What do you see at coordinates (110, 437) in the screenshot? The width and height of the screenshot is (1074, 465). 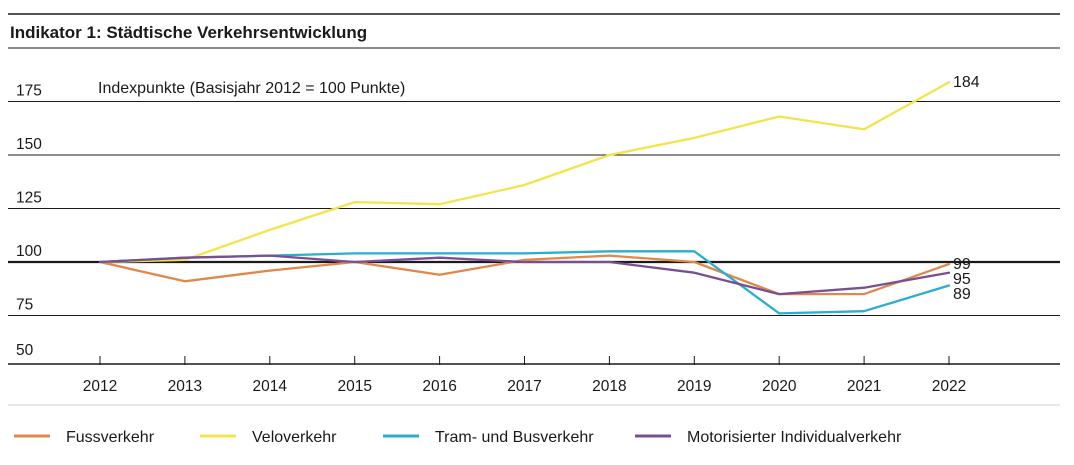 I see `legend-label-0: Fussverkehr` at bounding box center [110, 437].